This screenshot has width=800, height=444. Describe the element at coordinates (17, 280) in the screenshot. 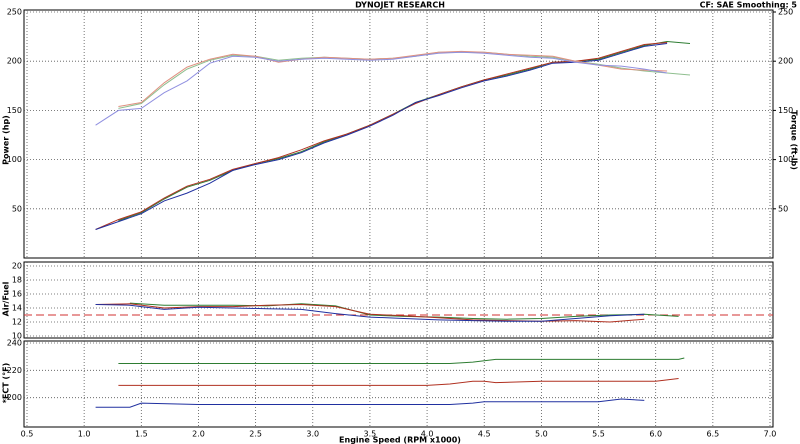

I see `y-tick-label: 18` at that location.